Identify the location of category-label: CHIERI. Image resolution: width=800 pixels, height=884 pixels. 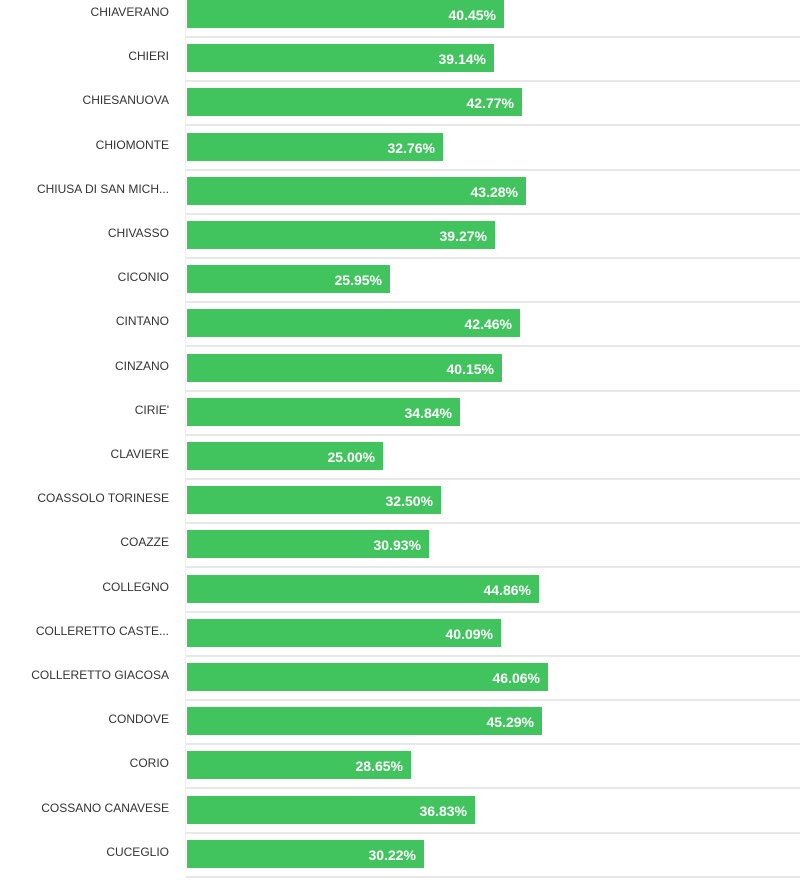
(148, 56).